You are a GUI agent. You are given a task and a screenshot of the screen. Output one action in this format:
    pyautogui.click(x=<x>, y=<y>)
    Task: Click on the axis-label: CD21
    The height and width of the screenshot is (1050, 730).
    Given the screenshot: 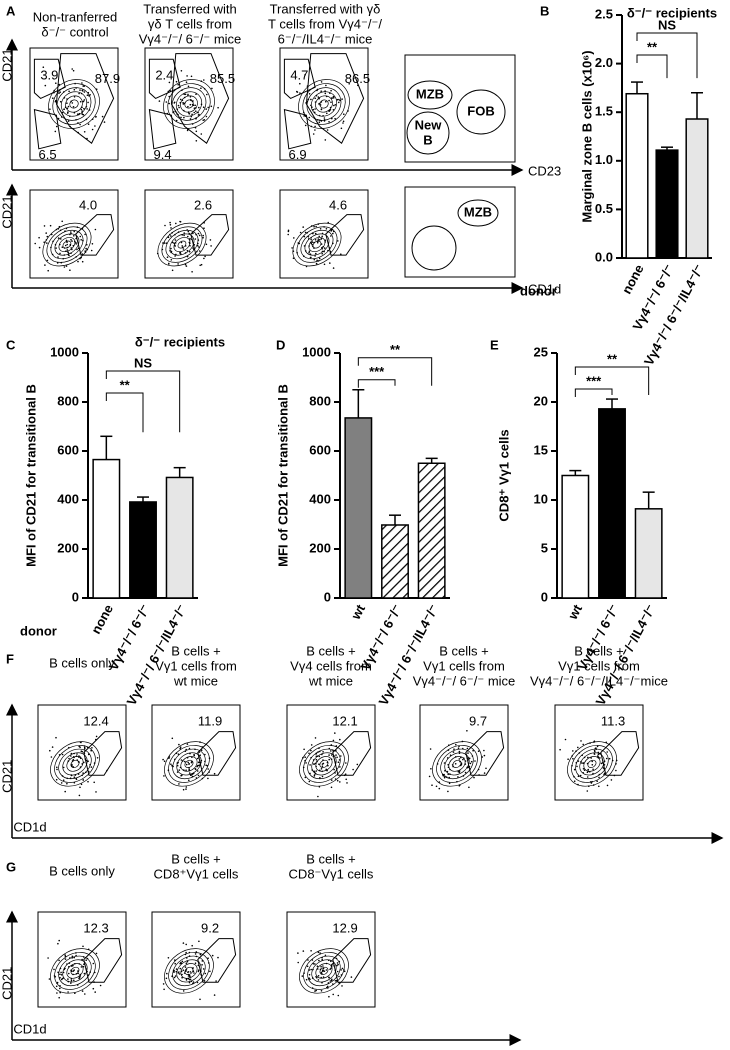 What is the action you would take?
    pyautogui.click(x=7, y=64)
    